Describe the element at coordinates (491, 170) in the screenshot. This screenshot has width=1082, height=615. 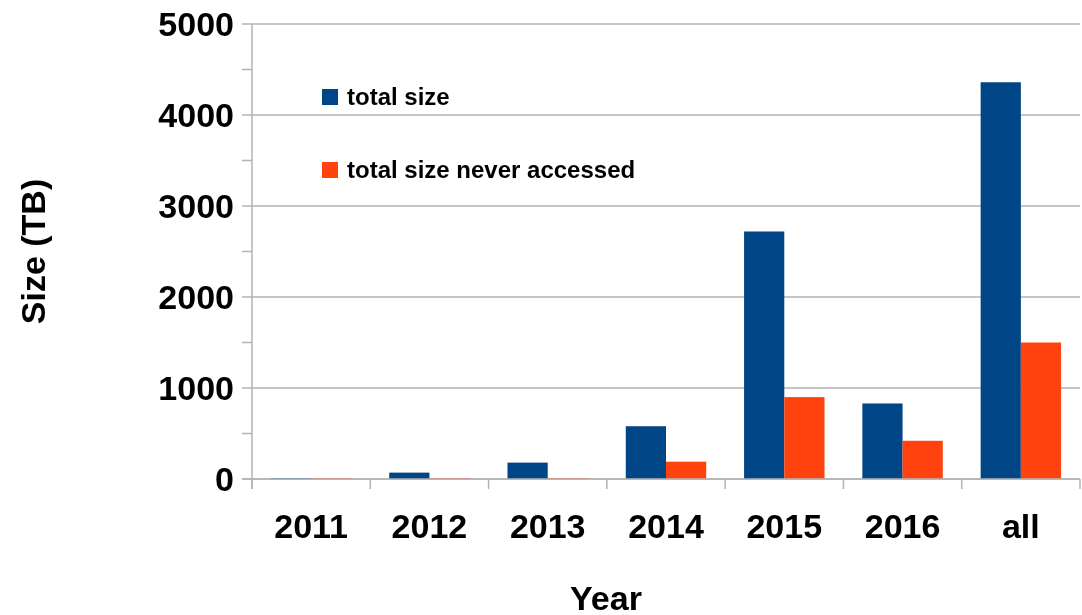
I see `legend-label: total size never accessed` at that location.